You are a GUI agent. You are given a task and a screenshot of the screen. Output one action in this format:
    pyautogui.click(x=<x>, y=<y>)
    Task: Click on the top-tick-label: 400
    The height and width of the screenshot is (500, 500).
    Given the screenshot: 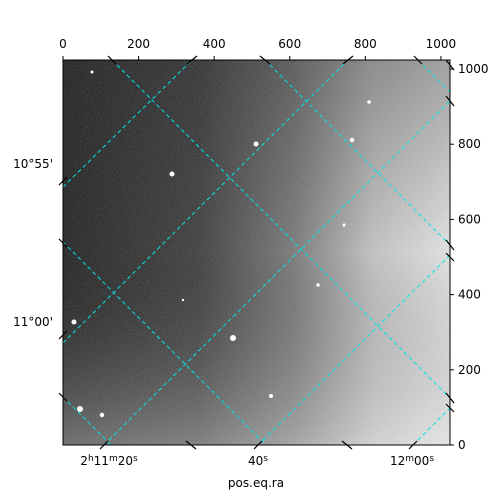 What is the action you would take?
    pyautogui.click(x=214, y=44)
    